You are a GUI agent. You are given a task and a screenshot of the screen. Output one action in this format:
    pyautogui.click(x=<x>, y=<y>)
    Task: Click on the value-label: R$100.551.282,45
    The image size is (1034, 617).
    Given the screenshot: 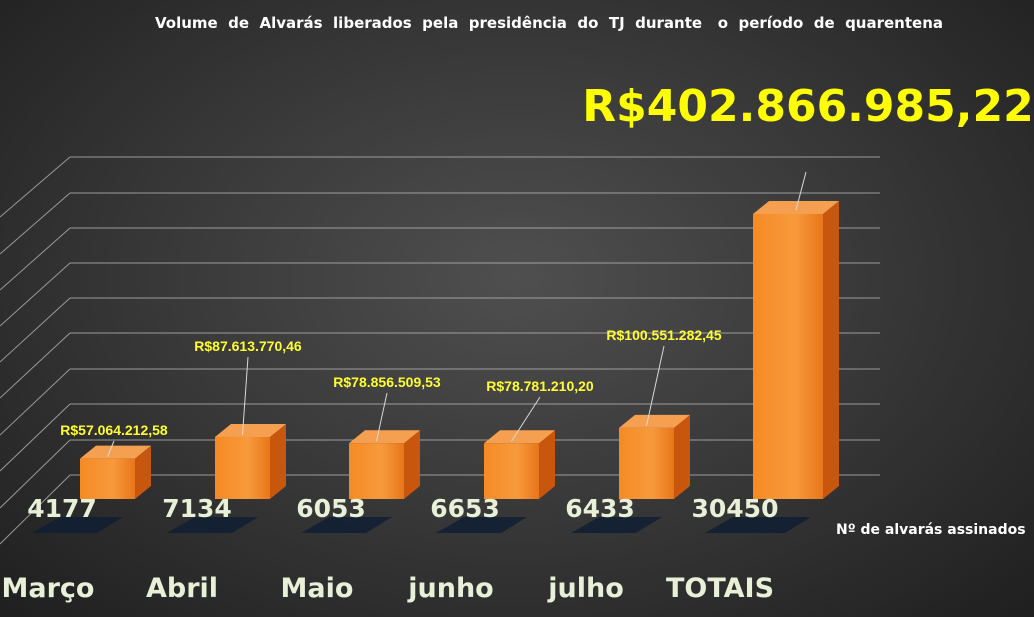 What is the action you would take?
    pyautogui.click(x=663, y=335)
    